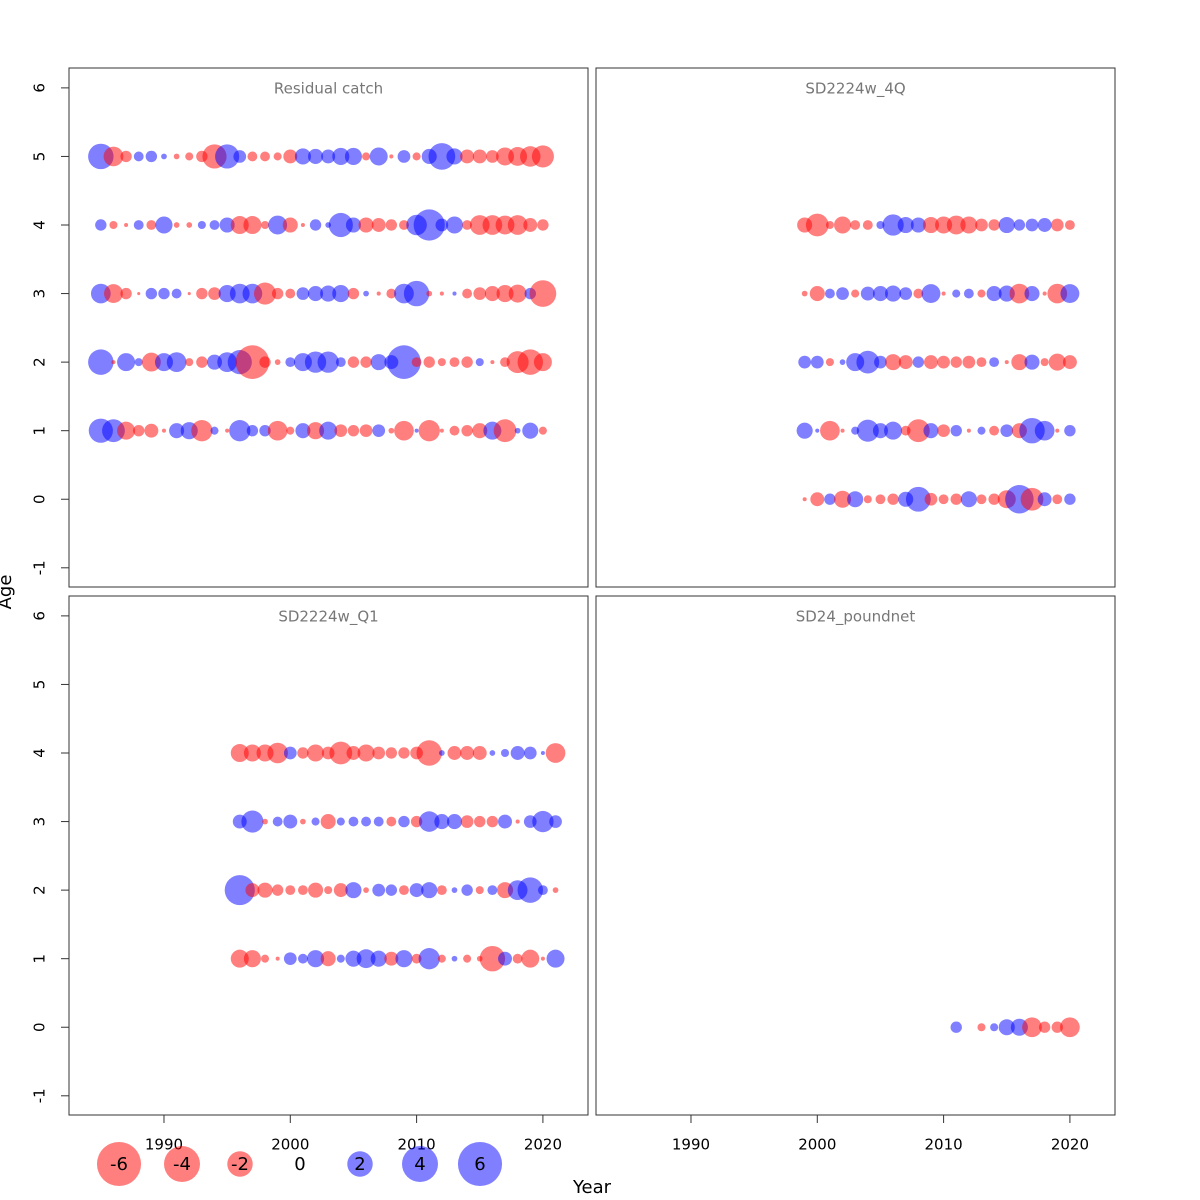  I want to click on y-tick-label: 4, so click(40, 225).